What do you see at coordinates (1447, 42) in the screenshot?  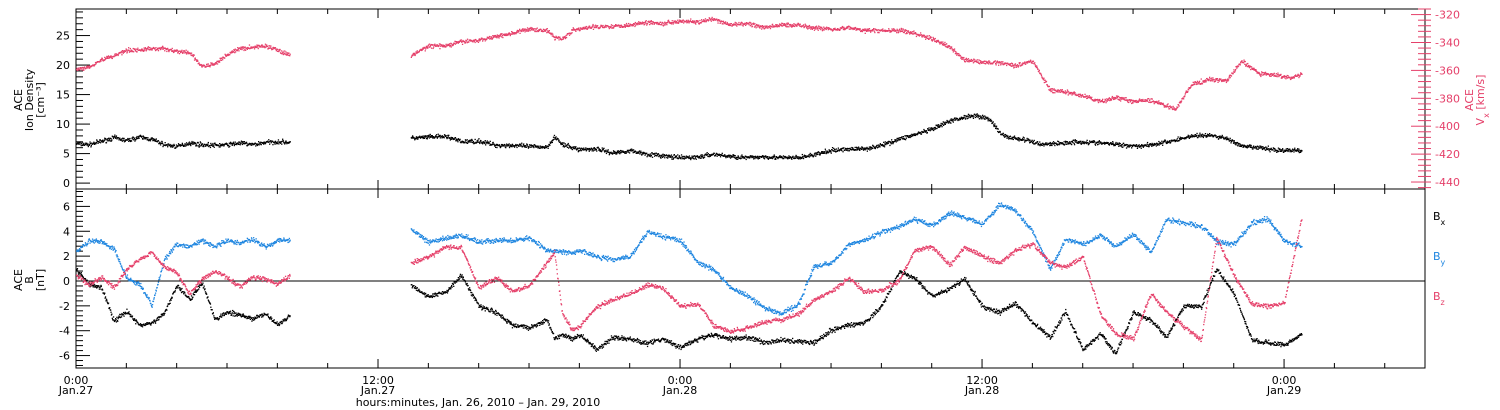 I see `y-tick-label: -340` at bounding box center [1447, 42].